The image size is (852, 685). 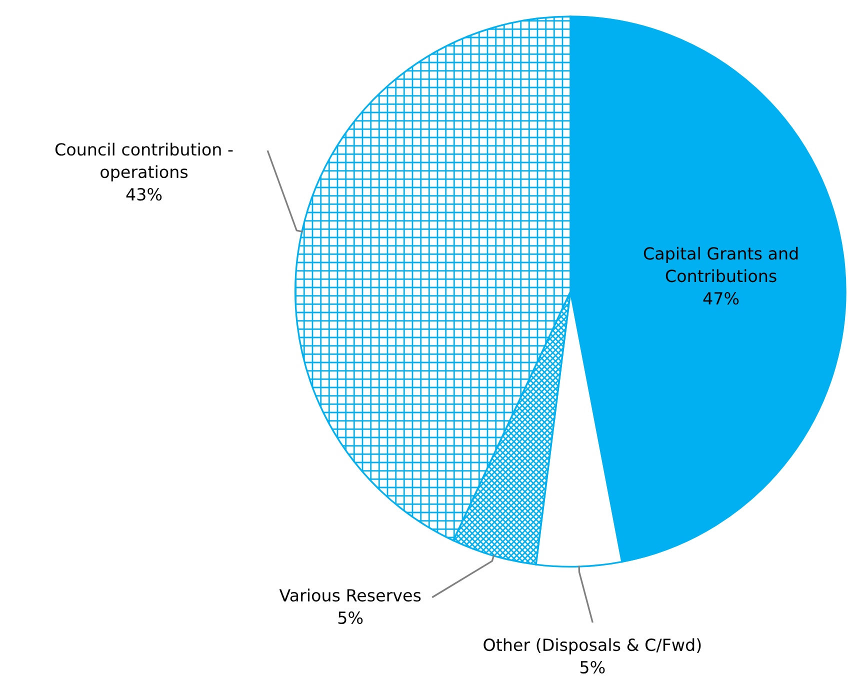 I want to click on slice-label: Capital Grants and Contributions, so click(x=721, y=264).